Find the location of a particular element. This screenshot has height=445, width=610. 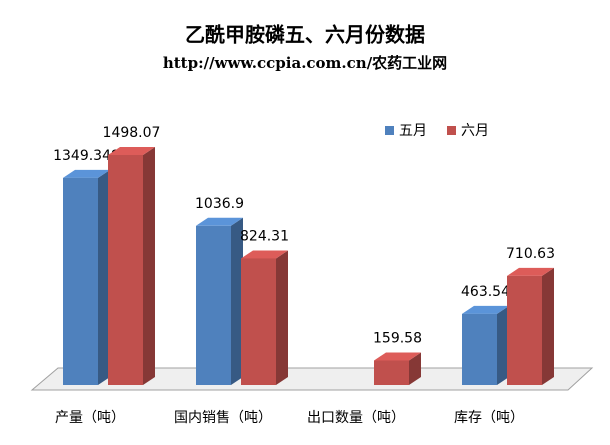

data-label: 159.58 is located at coordinates (397, 338).